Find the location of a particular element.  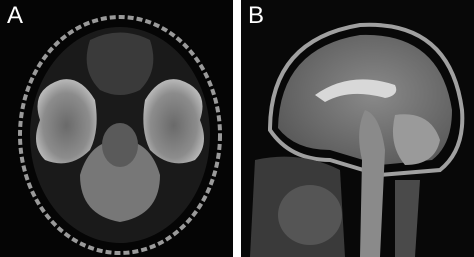

brainstem-spinal-cord is located at coordinates (372, 183).